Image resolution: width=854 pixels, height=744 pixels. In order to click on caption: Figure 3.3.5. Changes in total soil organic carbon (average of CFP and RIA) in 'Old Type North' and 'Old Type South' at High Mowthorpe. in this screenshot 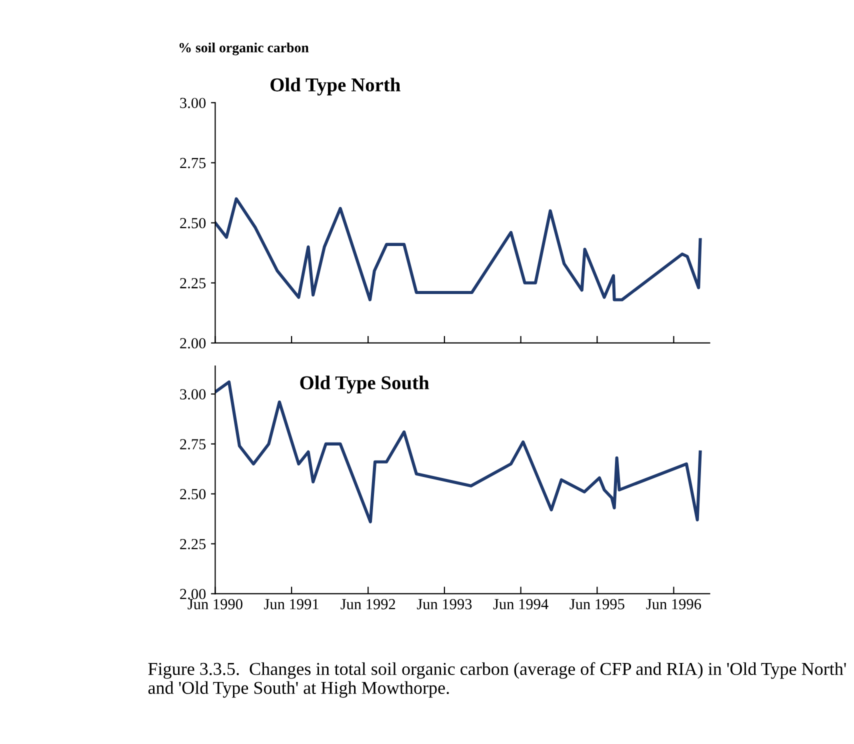, I will do `click(497, 680)`.